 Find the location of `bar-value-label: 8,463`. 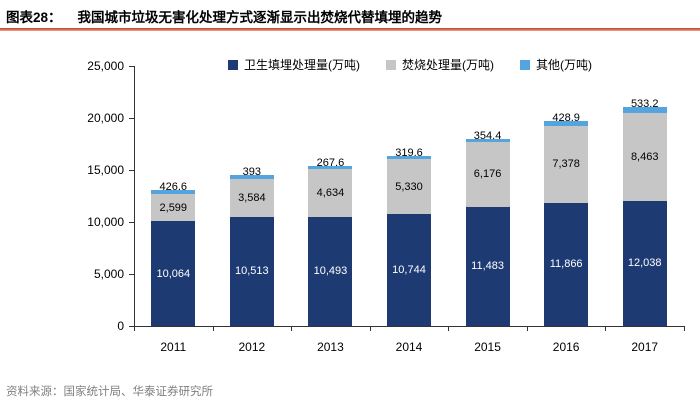

bar-value-label: 8,463 is located at coordinates (644, 156).